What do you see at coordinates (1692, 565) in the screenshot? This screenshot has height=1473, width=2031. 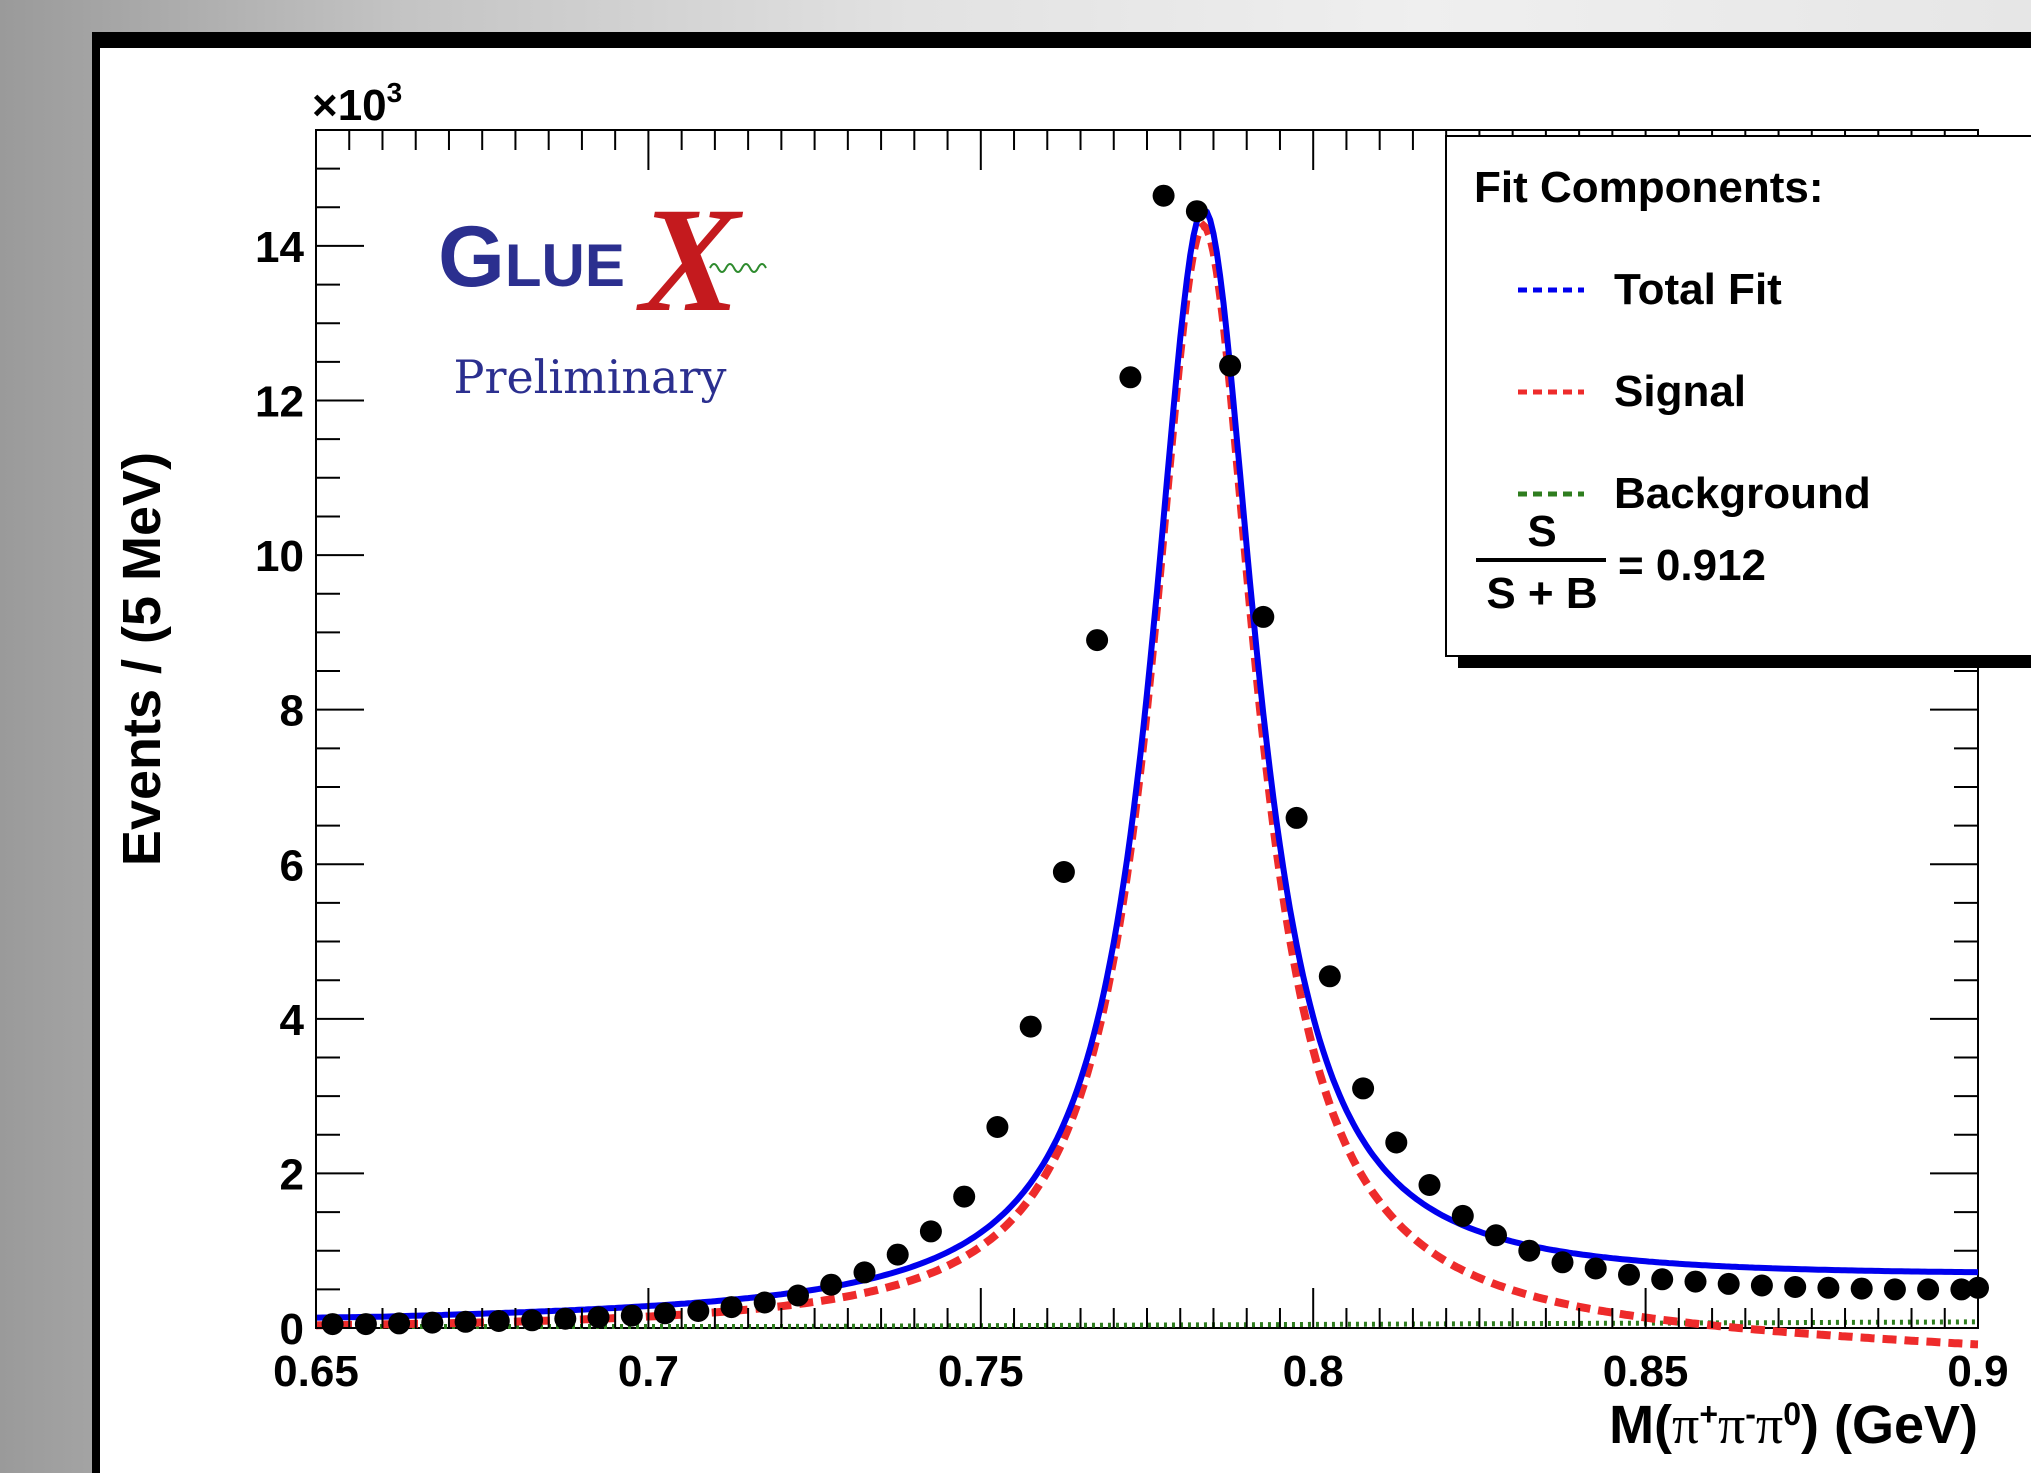 I see `ratio-value: = 0.912` at bounding box center [1692, 565].